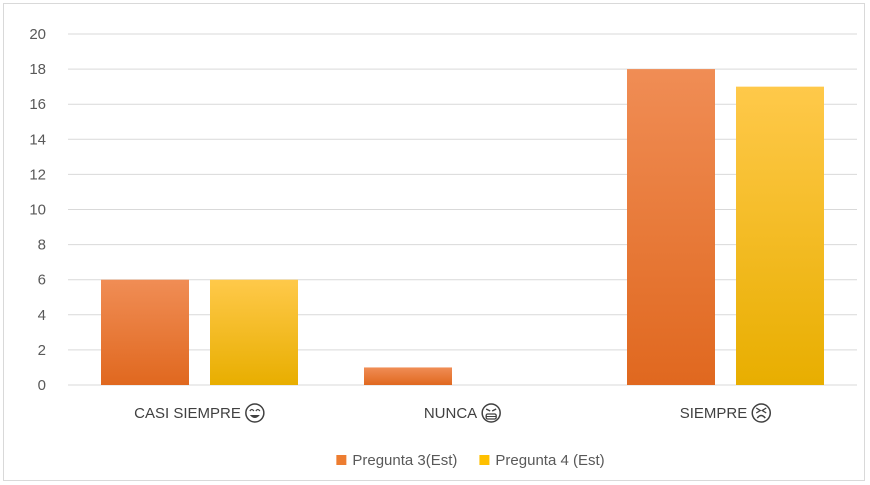  What do you see at coordinates (450, 413) in the screenshot?
I see `x-category-label: NUNCA` at bounding box center [450, 413].